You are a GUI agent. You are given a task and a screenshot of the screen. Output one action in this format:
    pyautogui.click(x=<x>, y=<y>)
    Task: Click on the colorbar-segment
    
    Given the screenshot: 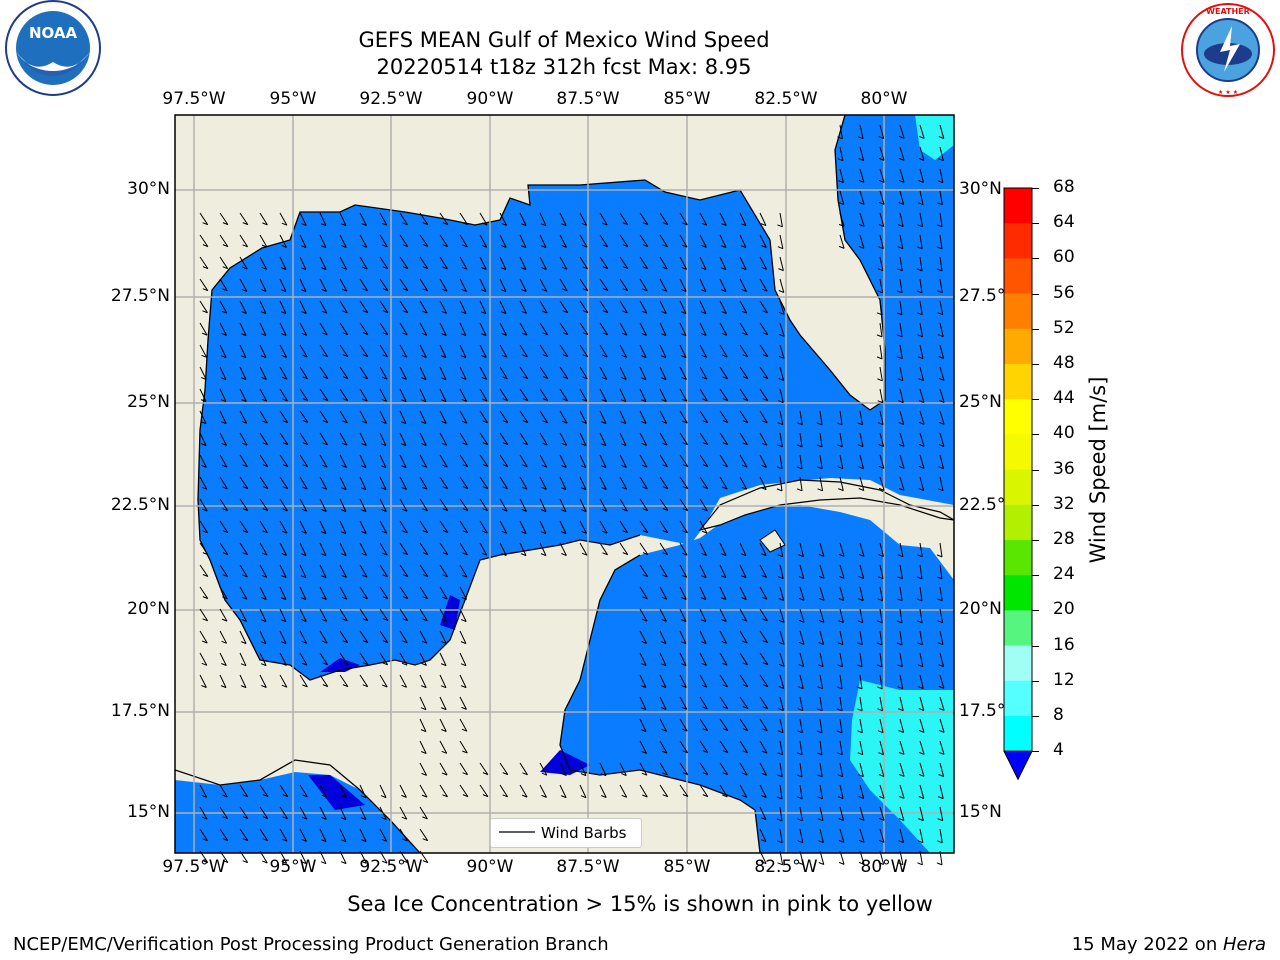 What is the action you would take?
    pyautogui.click(x=1018, y=734)
    